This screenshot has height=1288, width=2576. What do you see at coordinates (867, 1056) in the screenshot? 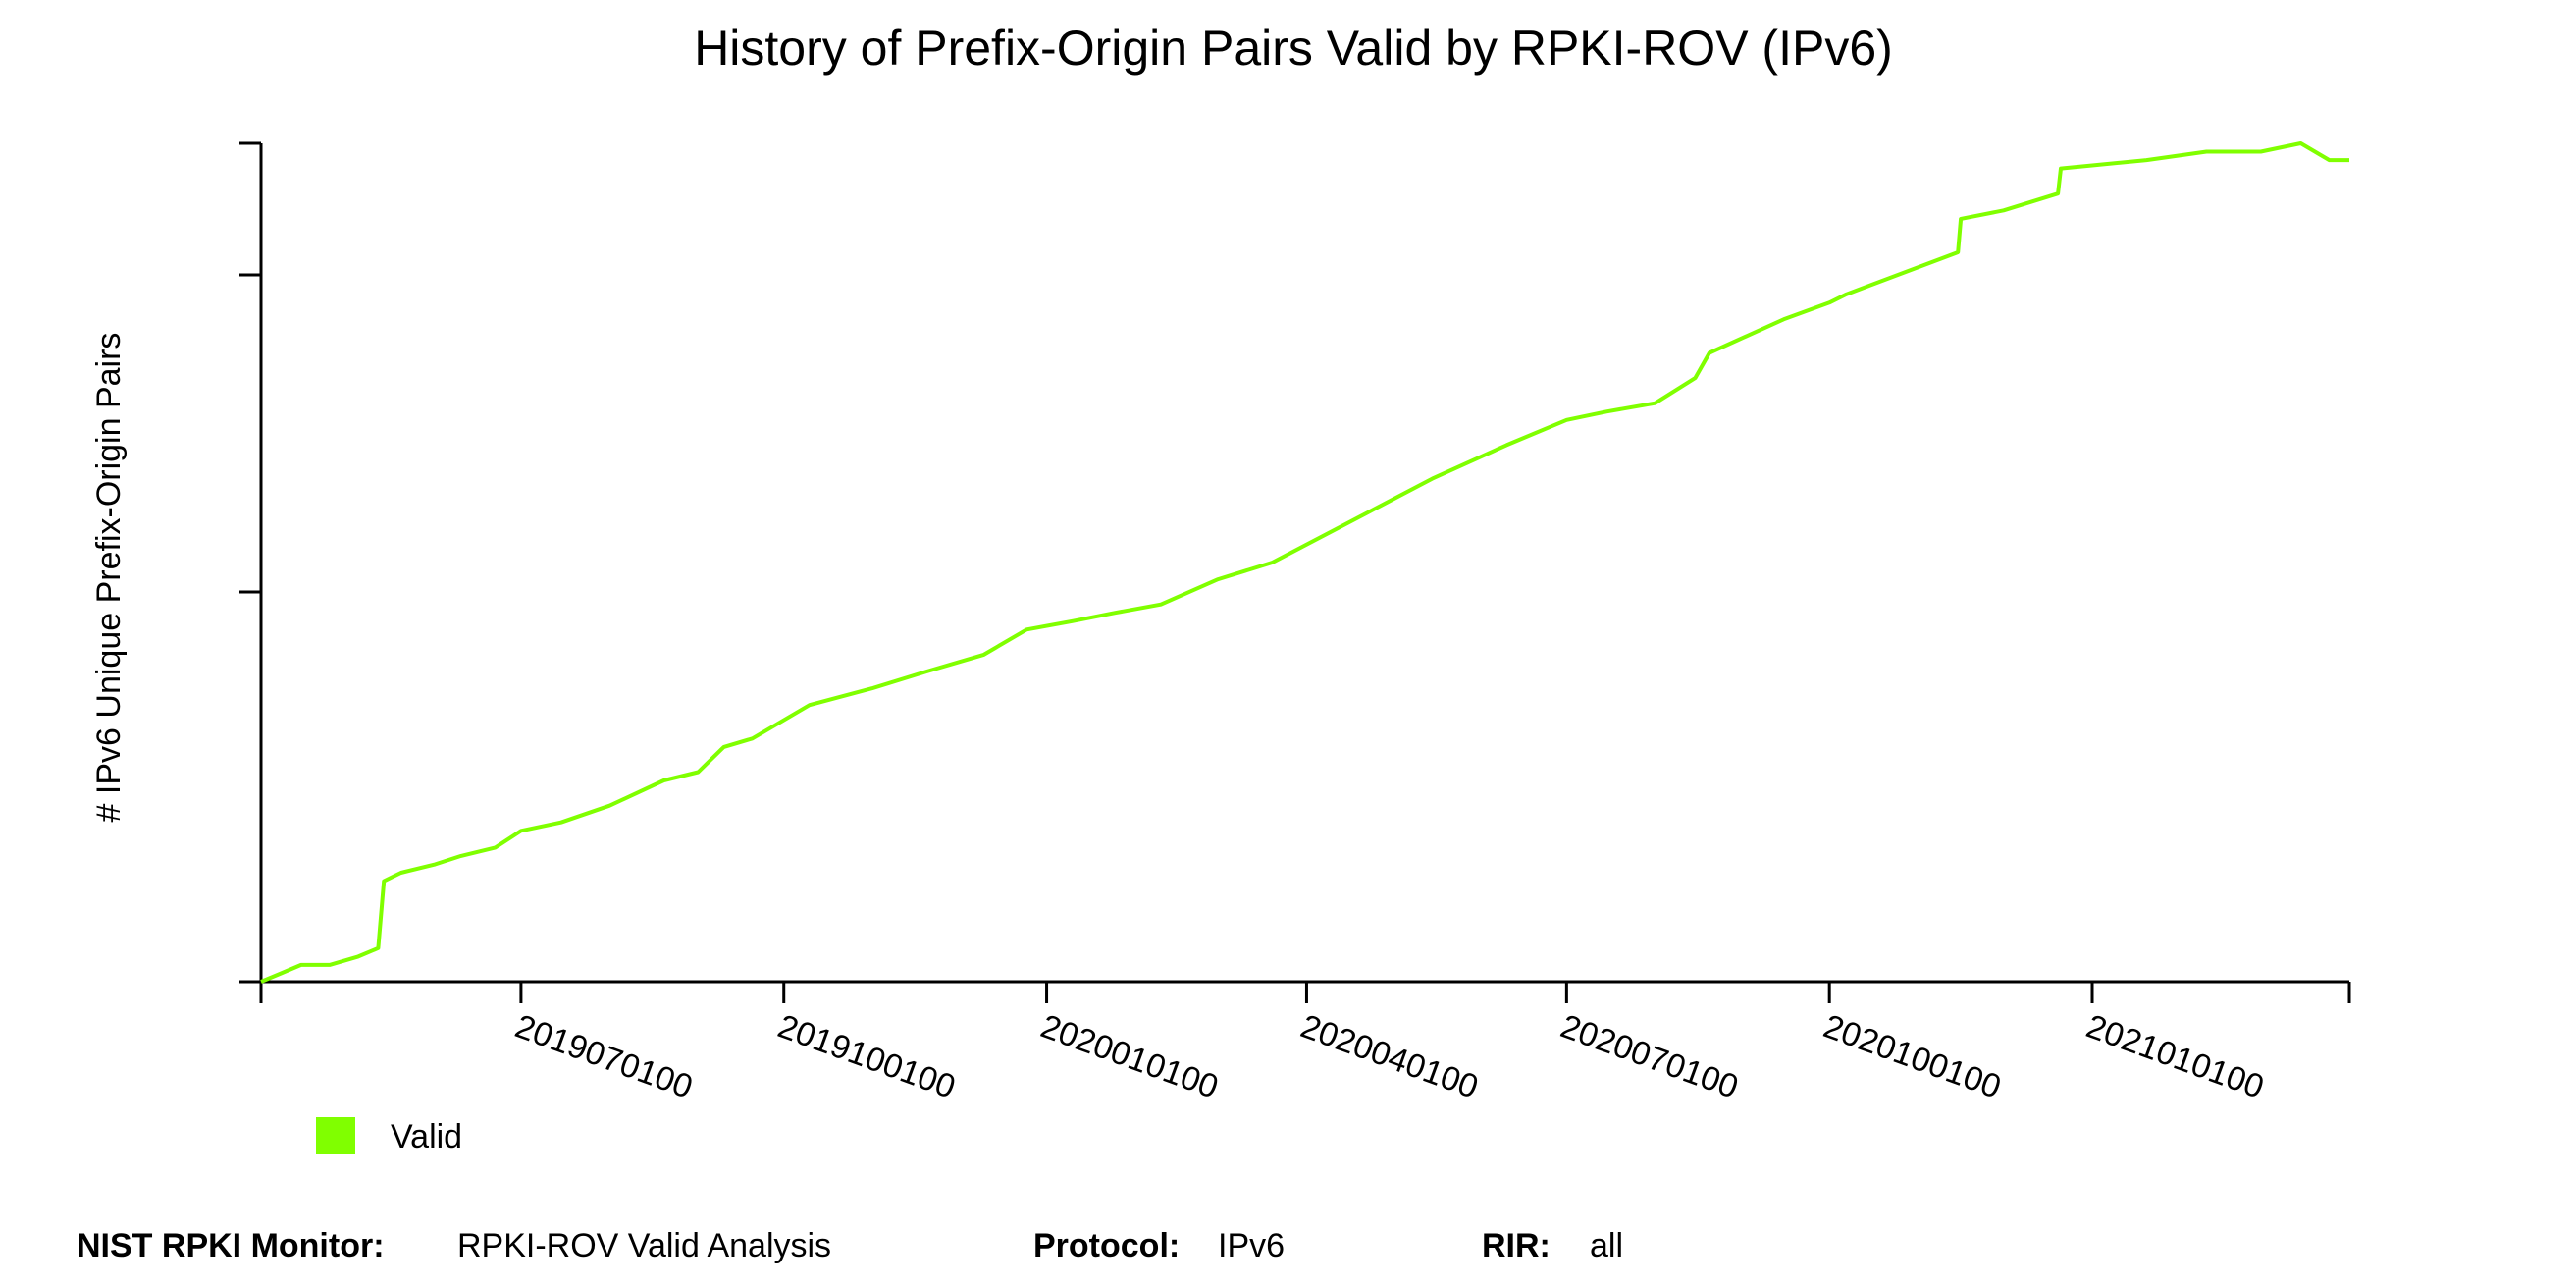
I see `x-tick-label: 2019100100` at bounding box center [867, 1056].